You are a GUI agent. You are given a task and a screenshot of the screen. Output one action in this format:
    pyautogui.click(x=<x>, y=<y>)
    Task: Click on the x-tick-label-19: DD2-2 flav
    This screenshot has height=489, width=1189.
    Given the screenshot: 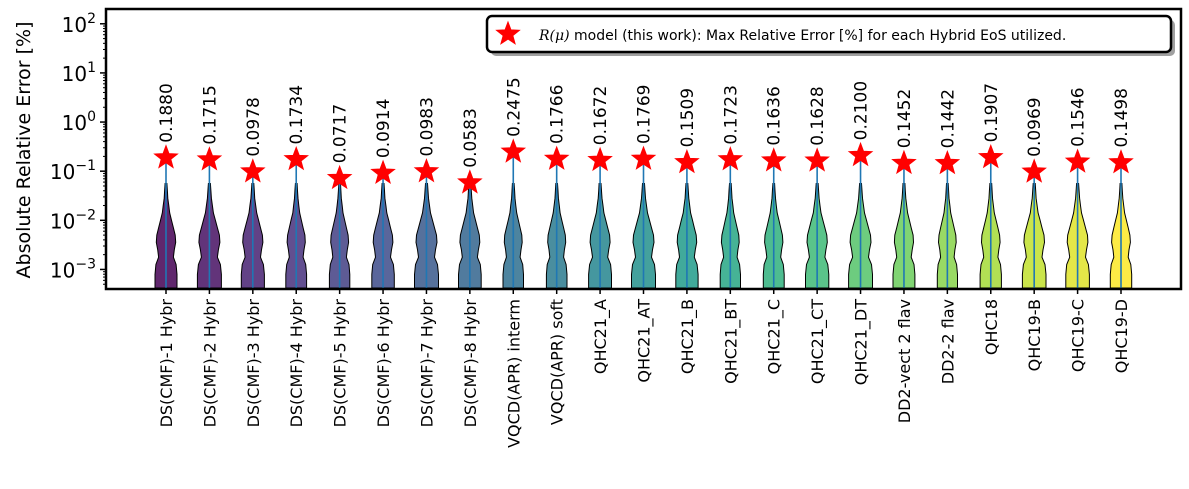 What is the action you would take?
    pyautogui.click(x=947, y=341)
    